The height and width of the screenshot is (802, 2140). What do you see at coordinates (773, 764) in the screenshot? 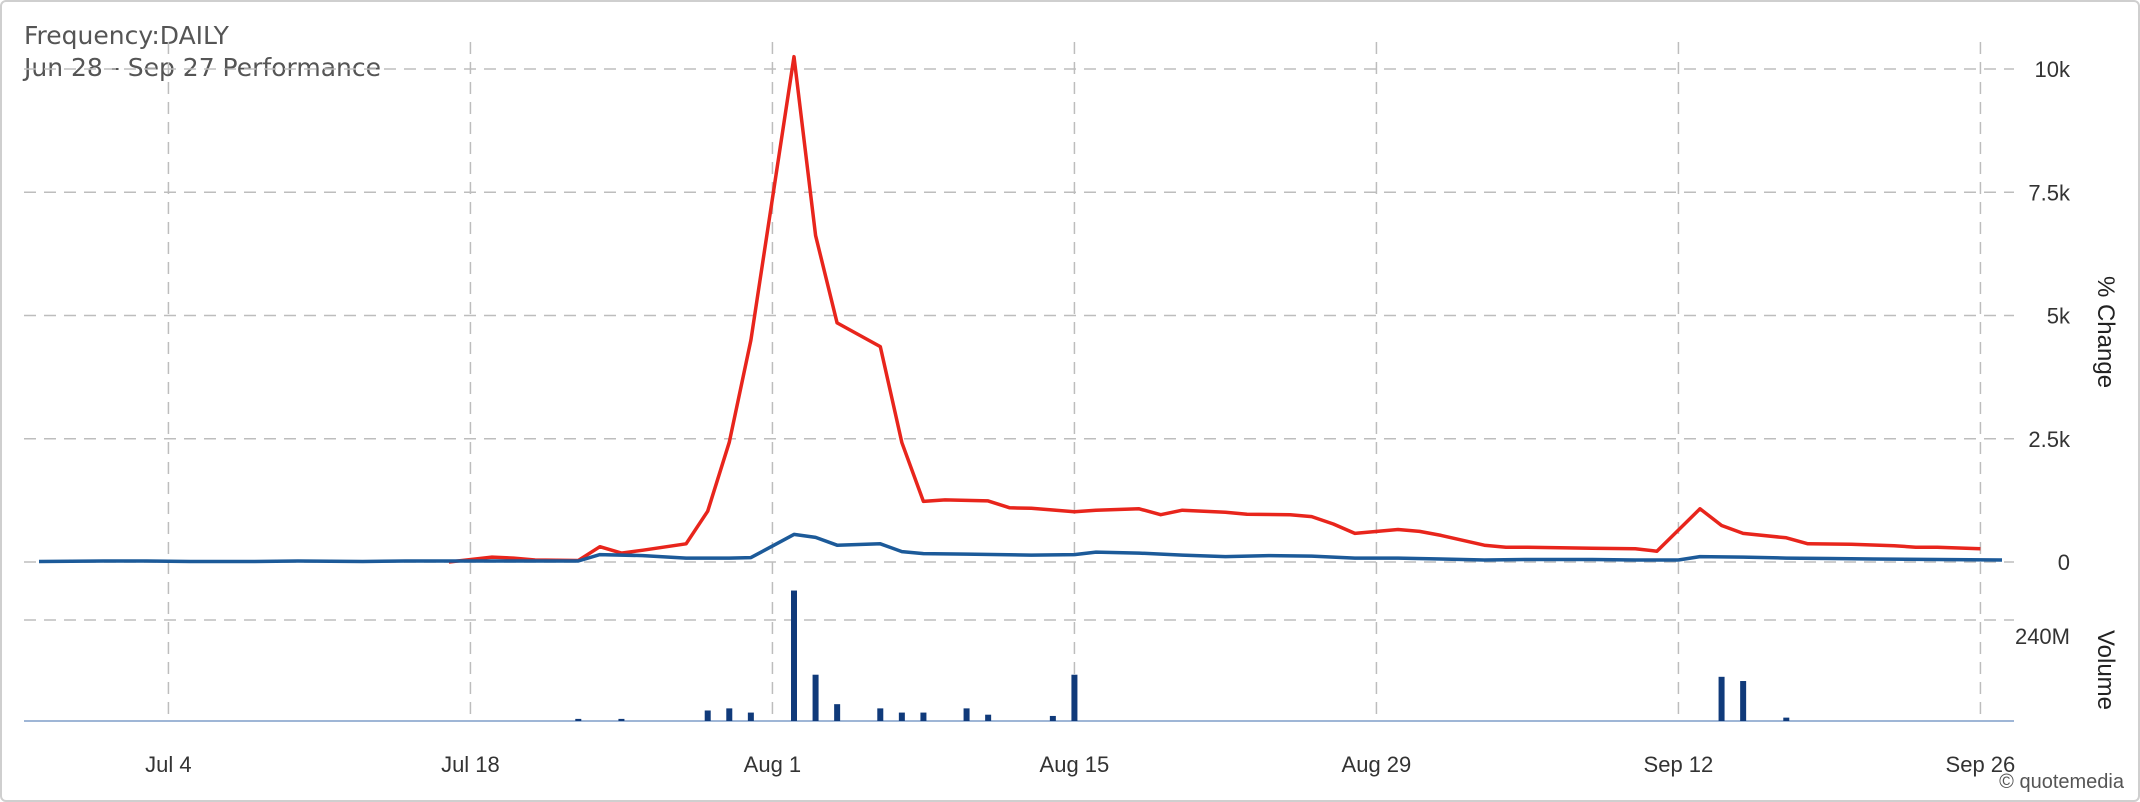
I see `x-tick-label: Aug 1` at bounding box center [773, 764].